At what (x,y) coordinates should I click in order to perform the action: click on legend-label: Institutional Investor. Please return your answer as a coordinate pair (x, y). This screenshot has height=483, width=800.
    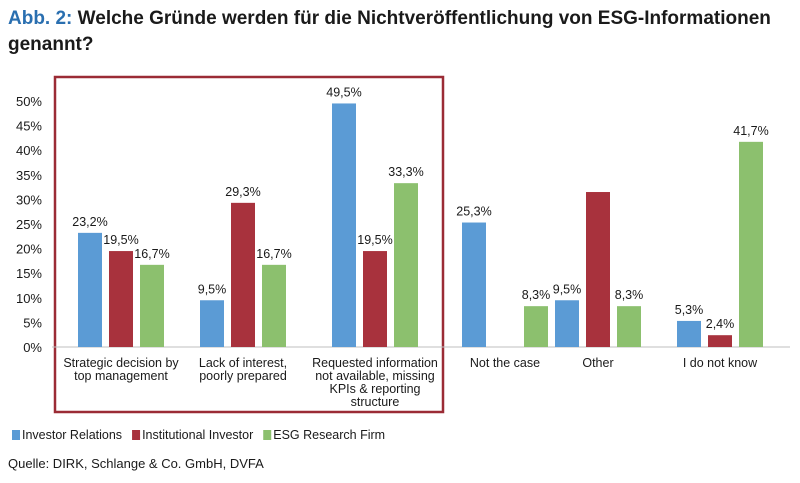
    Looking at the image, I should click on (197, 435).